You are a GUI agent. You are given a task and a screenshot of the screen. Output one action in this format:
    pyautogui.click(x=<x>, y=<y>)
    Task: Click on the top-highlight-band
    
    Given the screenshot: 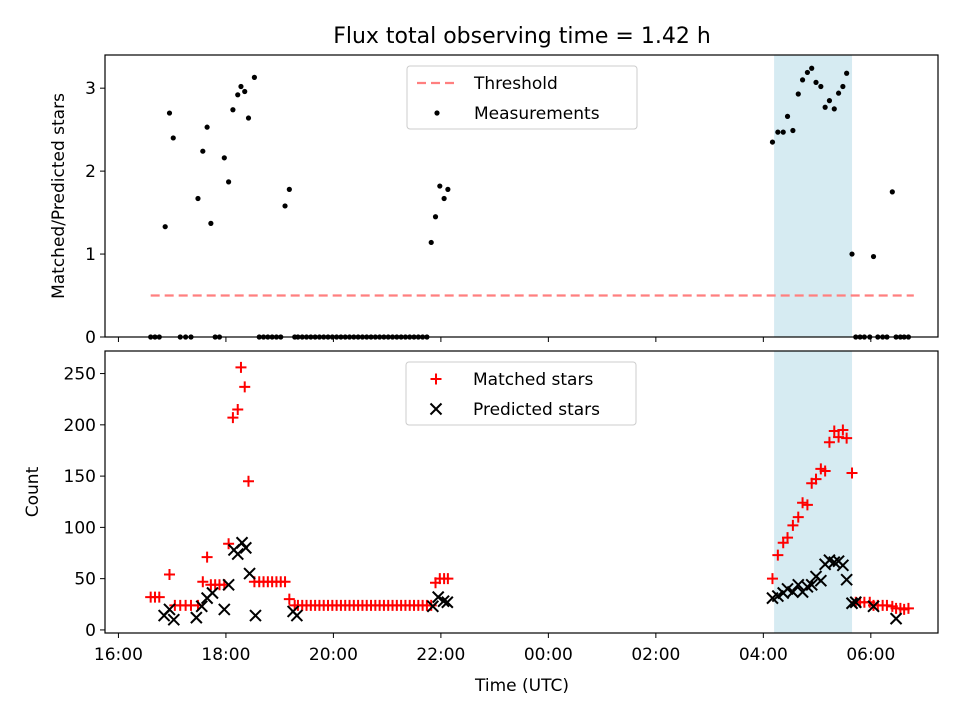 What is the action you would take?
    pyautogui.click(x=813, y=196)
    